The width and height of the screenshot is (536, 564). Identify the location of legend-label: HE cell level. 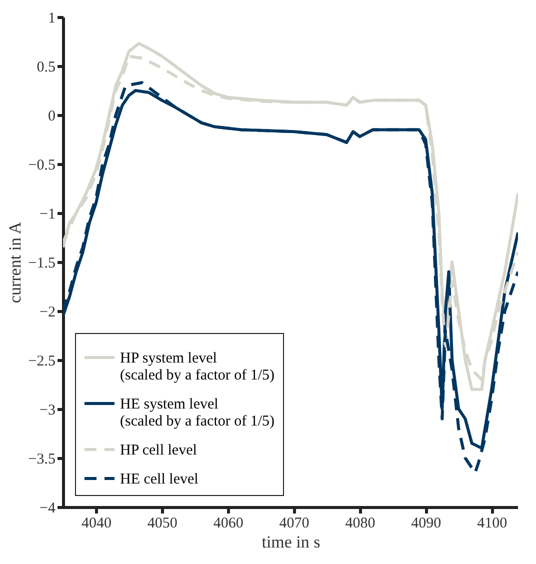
(159, 480).